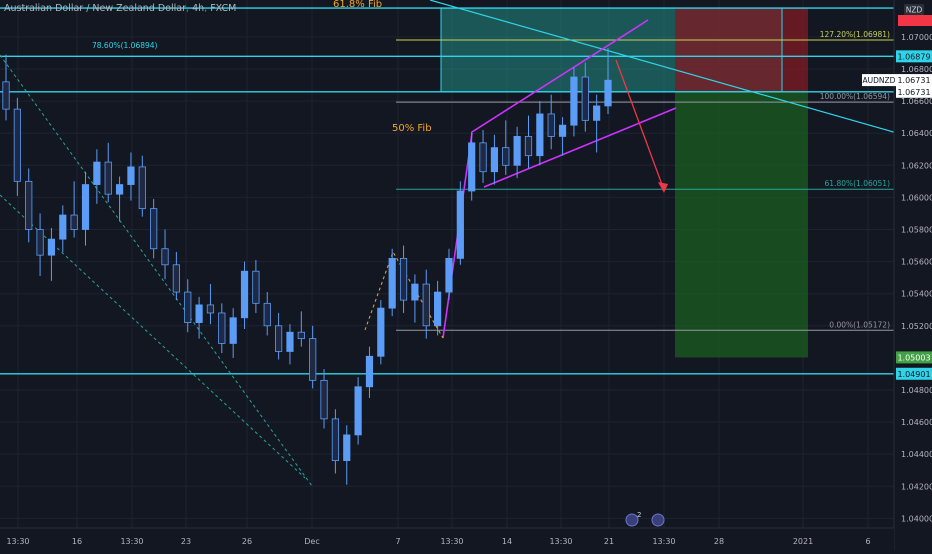 This screenshot has height=554, width=932. I want to click on exchange: FXCM, so click(223, 8).